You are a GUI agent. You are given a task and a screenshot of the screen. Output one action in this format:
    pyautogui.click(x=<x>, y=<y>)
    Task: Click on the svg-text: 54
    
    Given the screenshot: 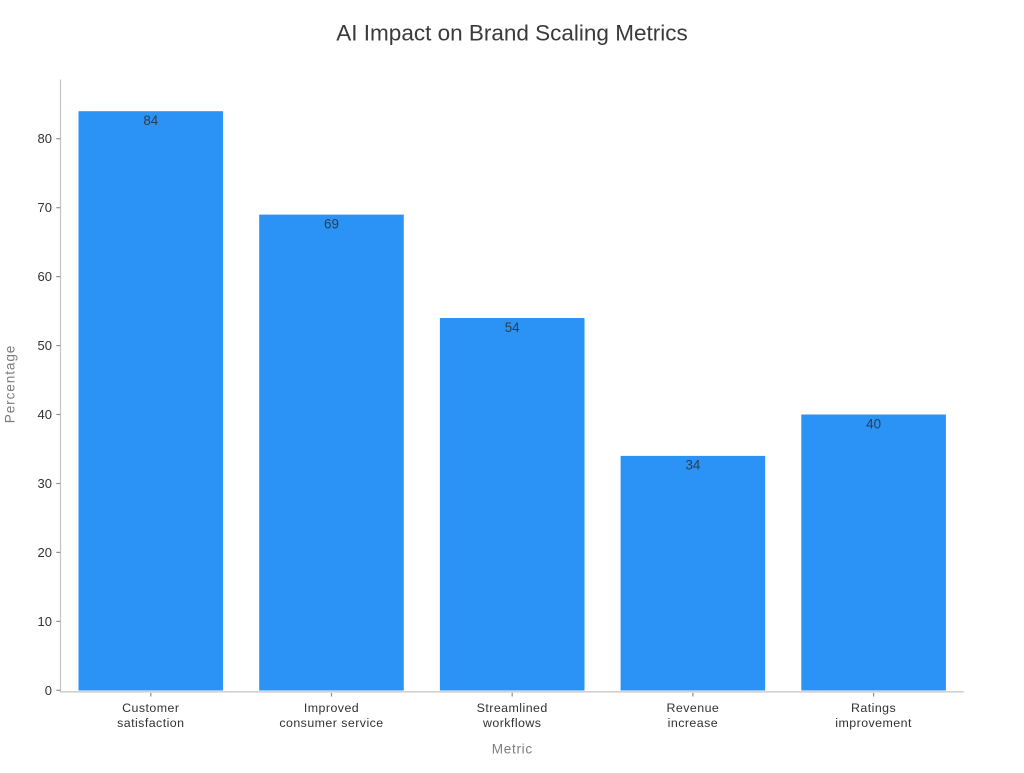 What is the action you would take?
    pyautogui.click(x=512, y=327)
    